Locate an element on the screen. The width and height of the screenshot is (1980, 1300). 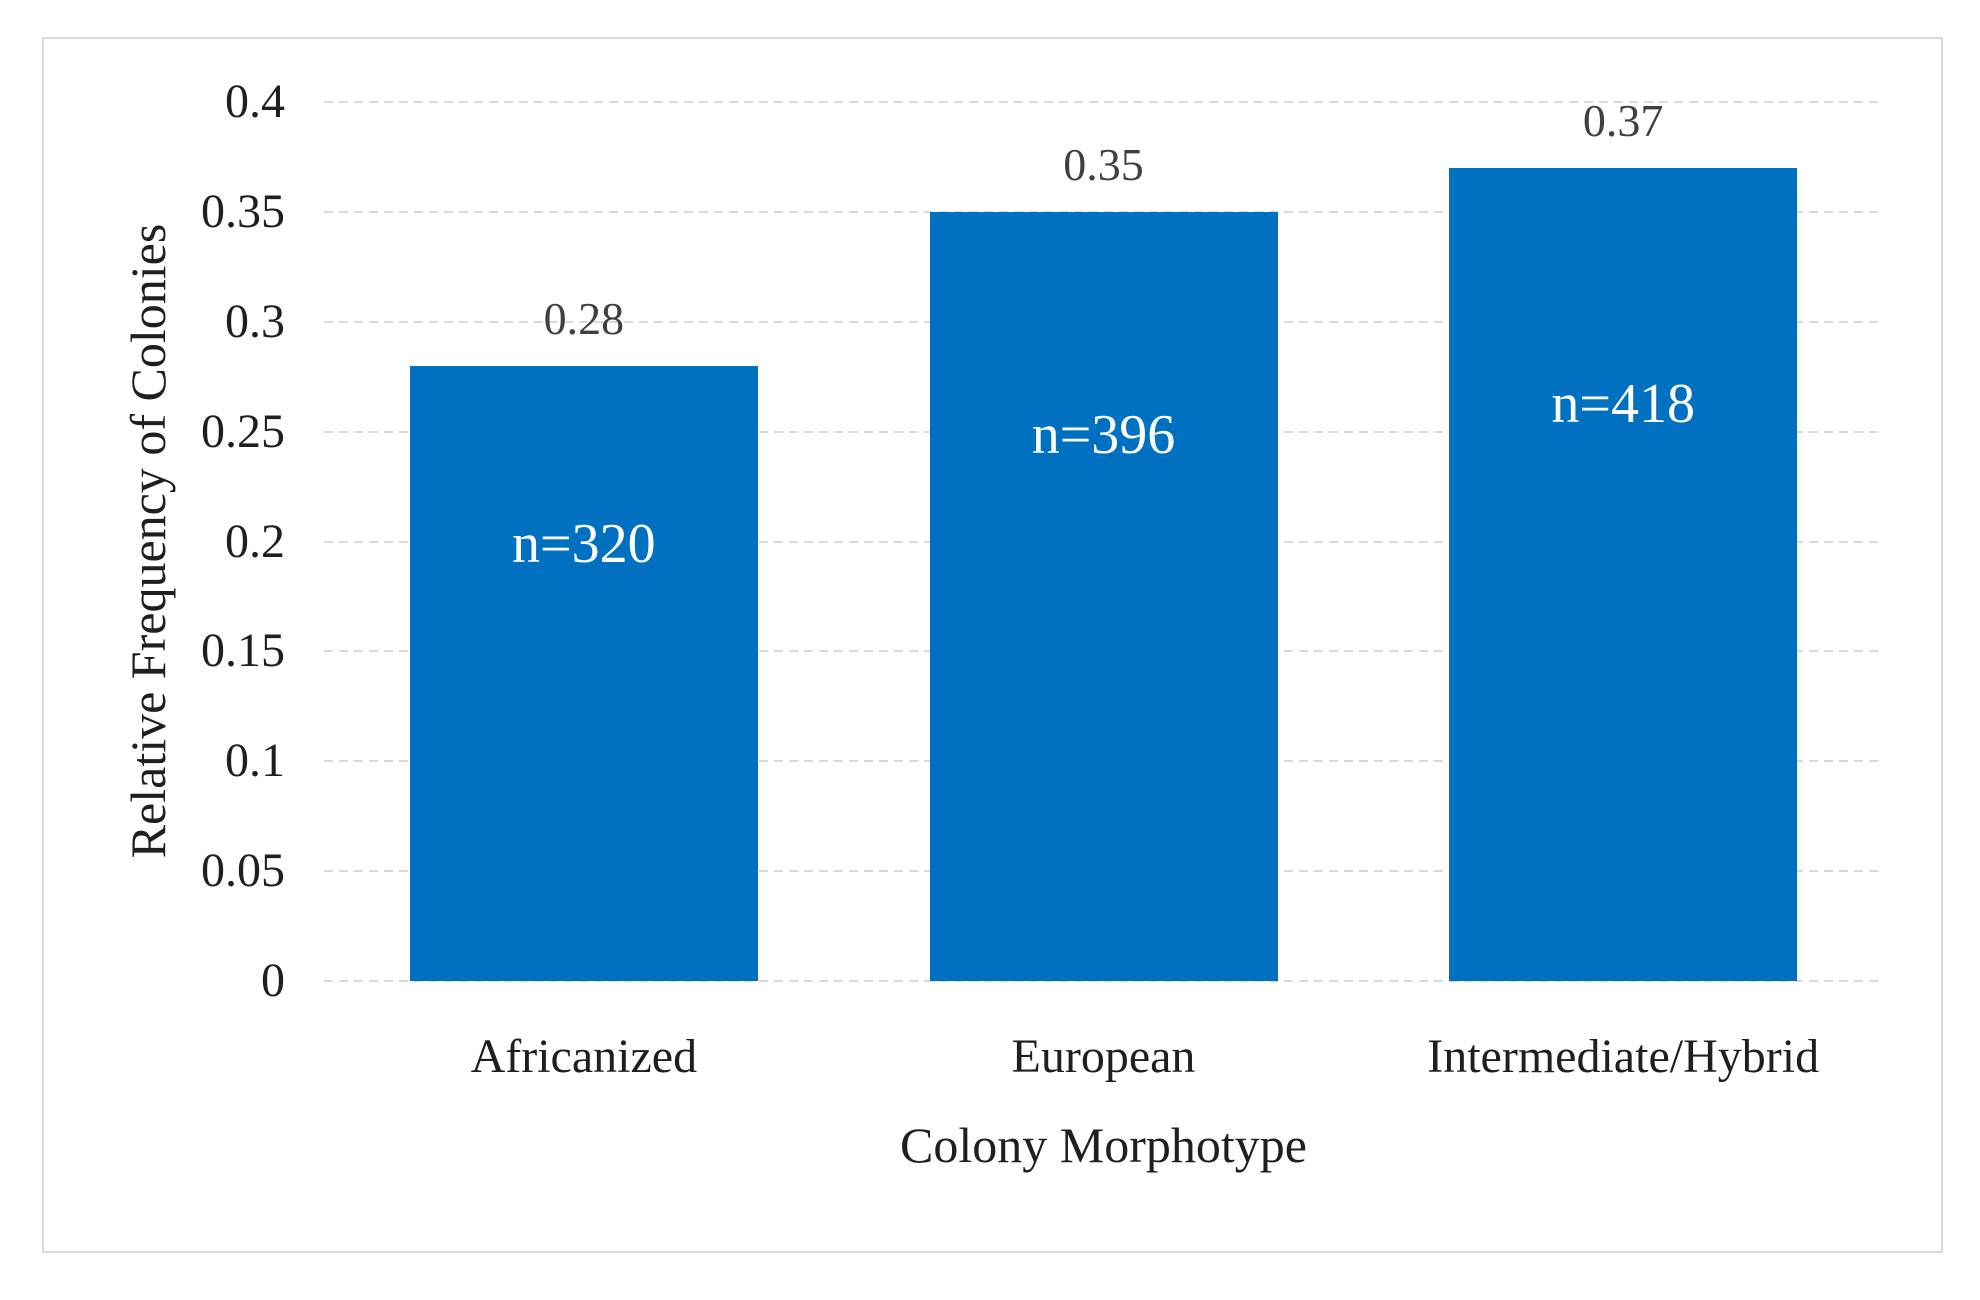
bar-inner-count-label: n=418 is located at coordinates (1623, 403).